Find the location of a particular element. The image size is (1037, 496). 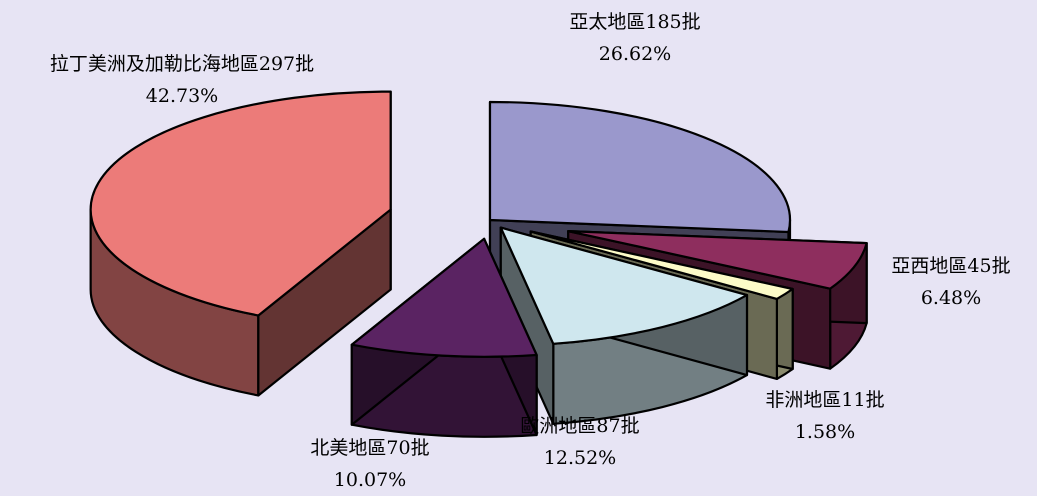

slice-europe is located at coordinates (624, 325).